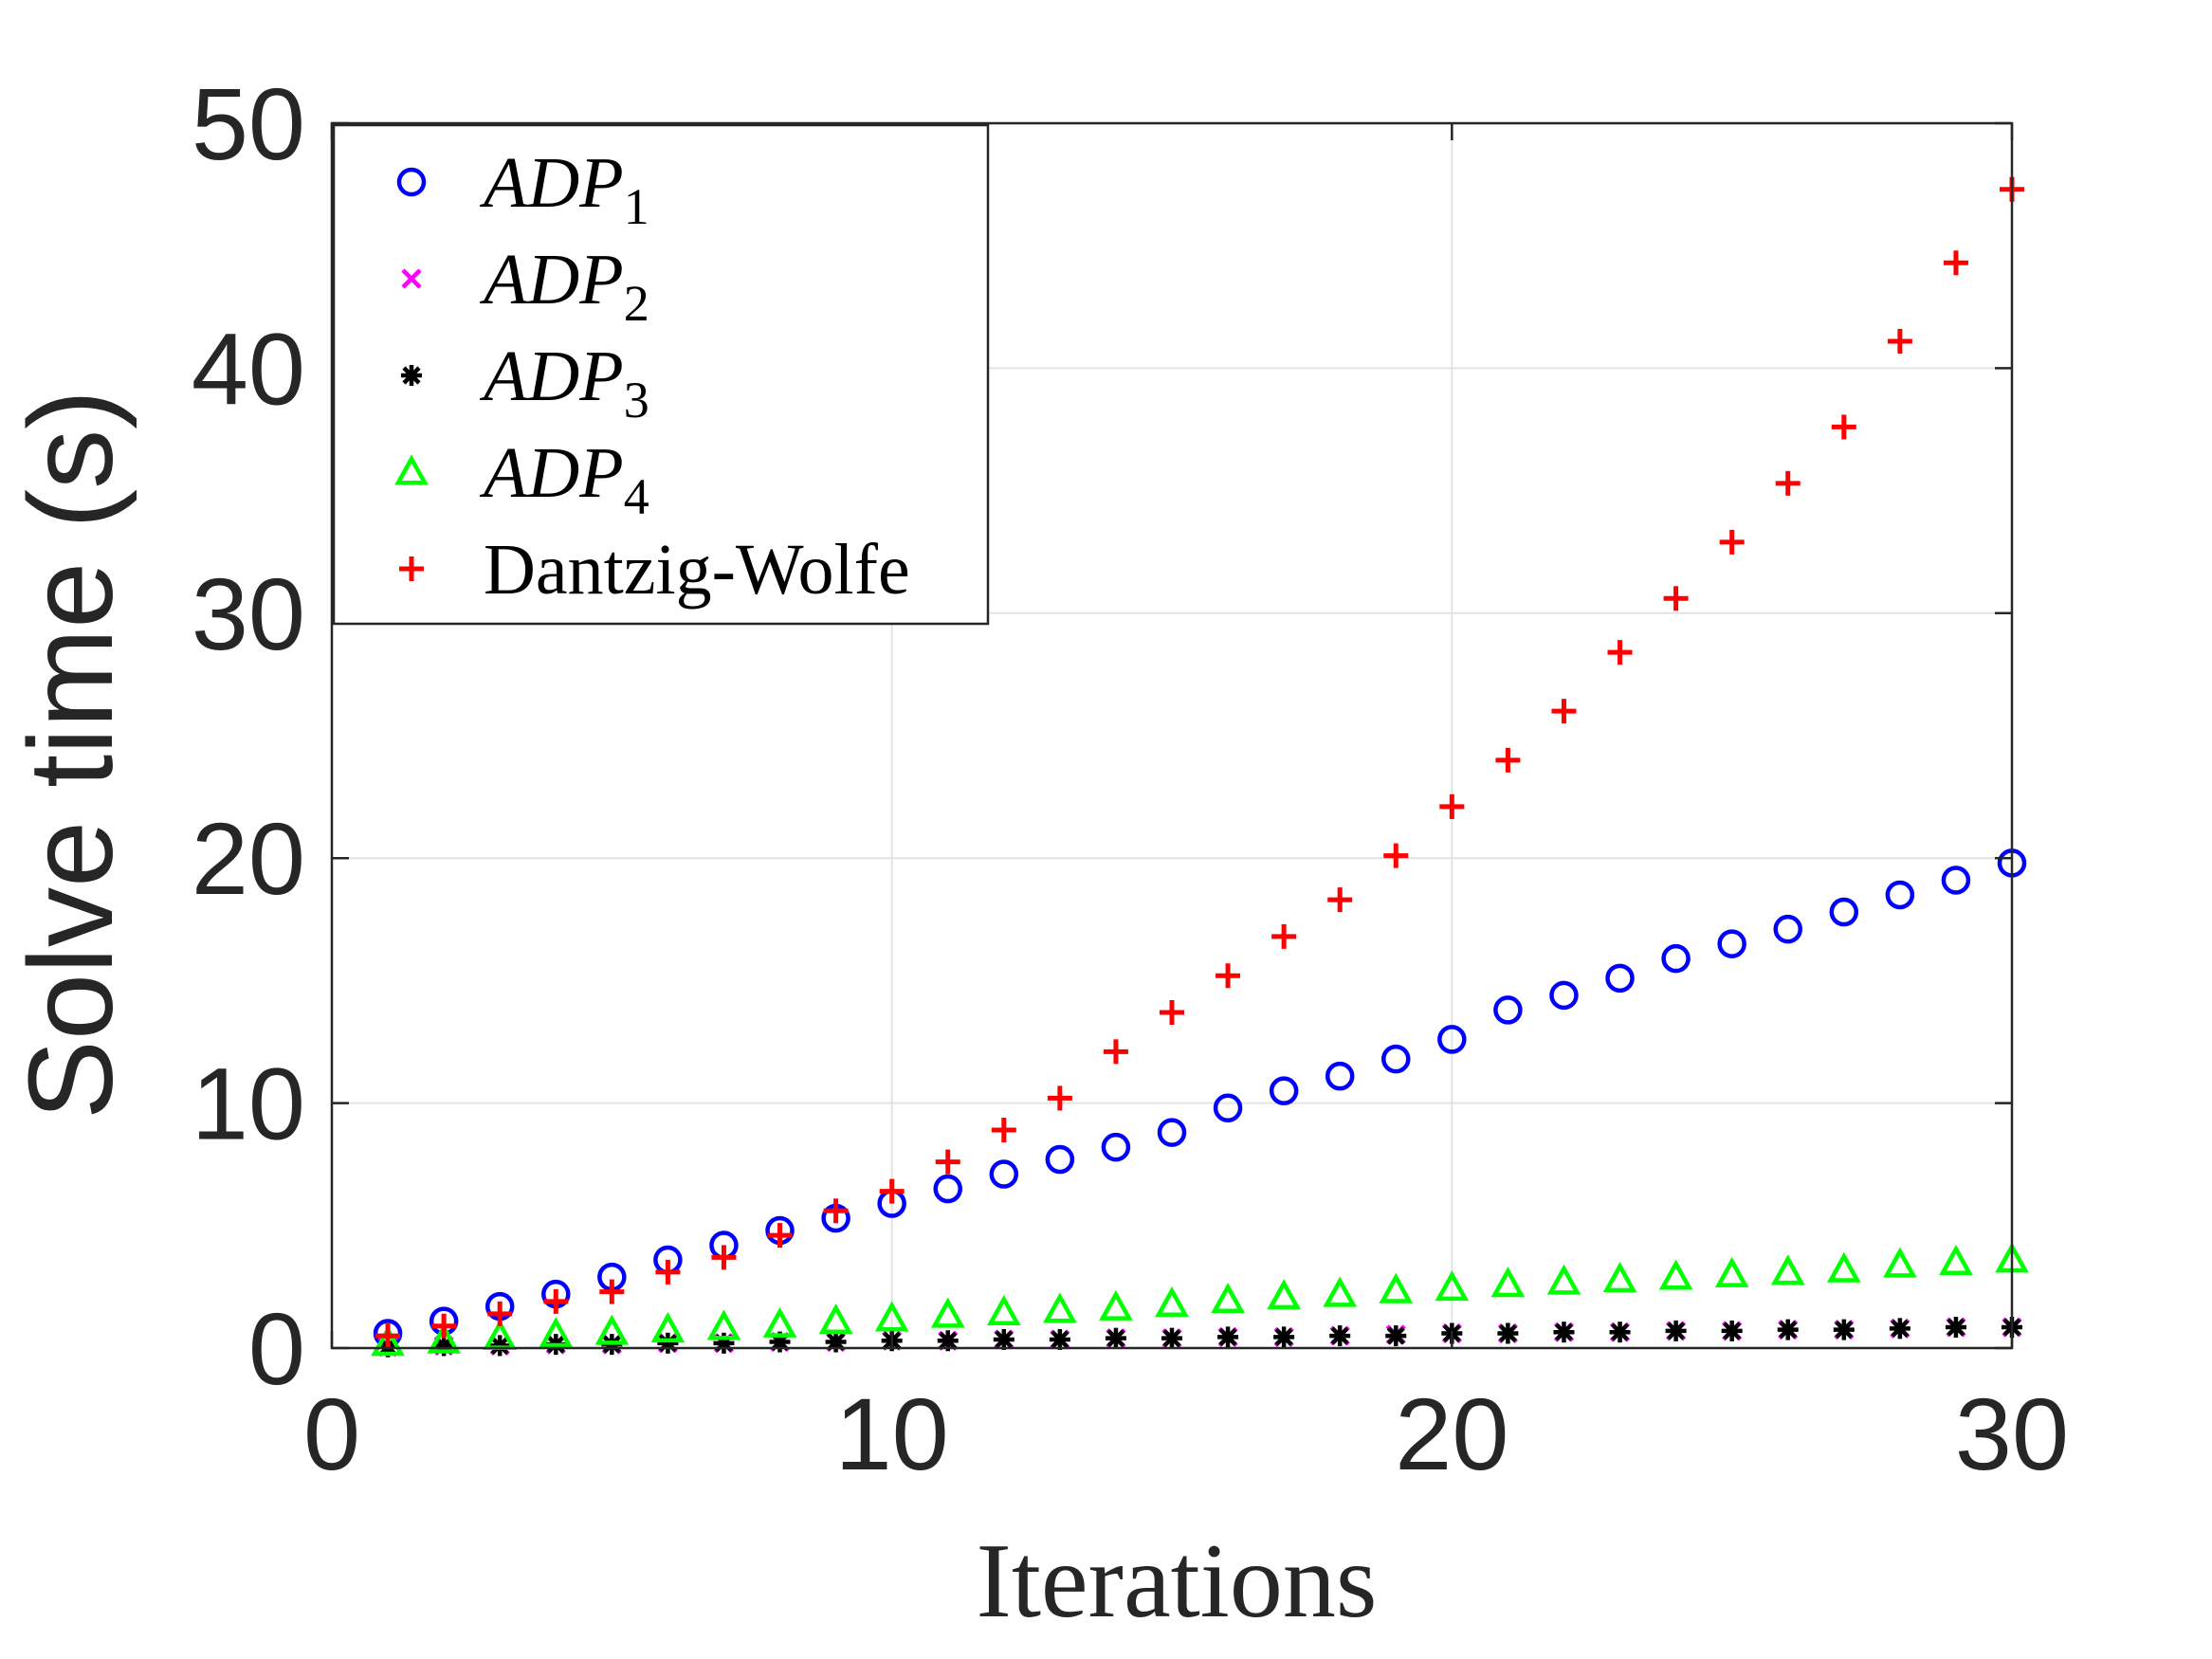  Describe the element at coordinates (522, 189) in the screenshot. I see `legend-entry: ADP1` at that location.